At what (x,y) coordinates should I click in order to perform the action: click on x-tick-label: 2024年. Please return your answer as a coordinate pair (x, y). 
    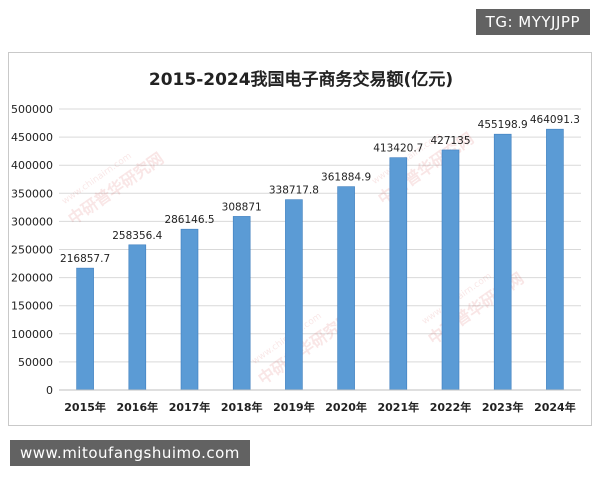
    Looking at the image, I should click on (555, 407).